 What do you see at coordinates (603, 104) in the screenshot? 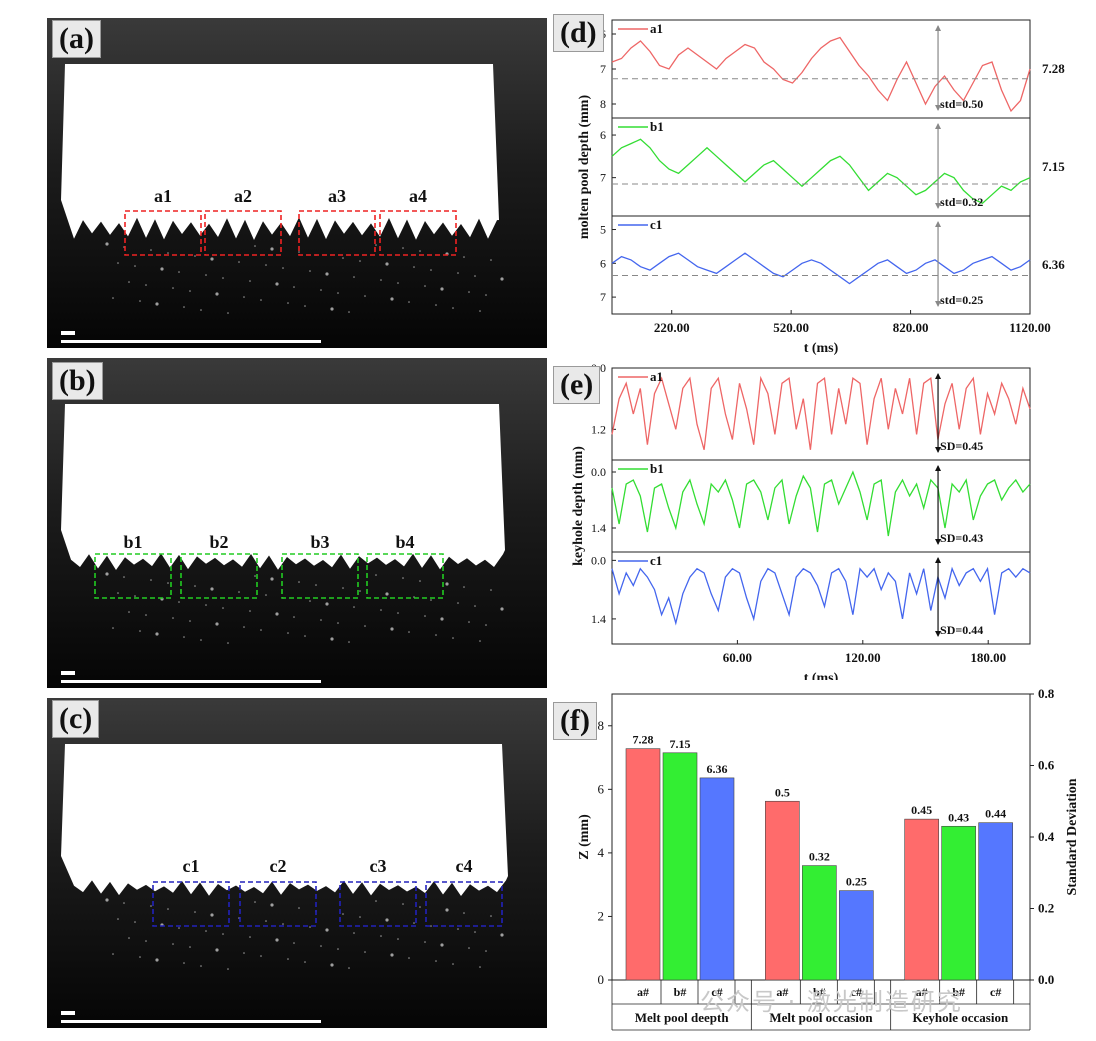
I see `ytick-label: 8` at bounding box center [603, 104].